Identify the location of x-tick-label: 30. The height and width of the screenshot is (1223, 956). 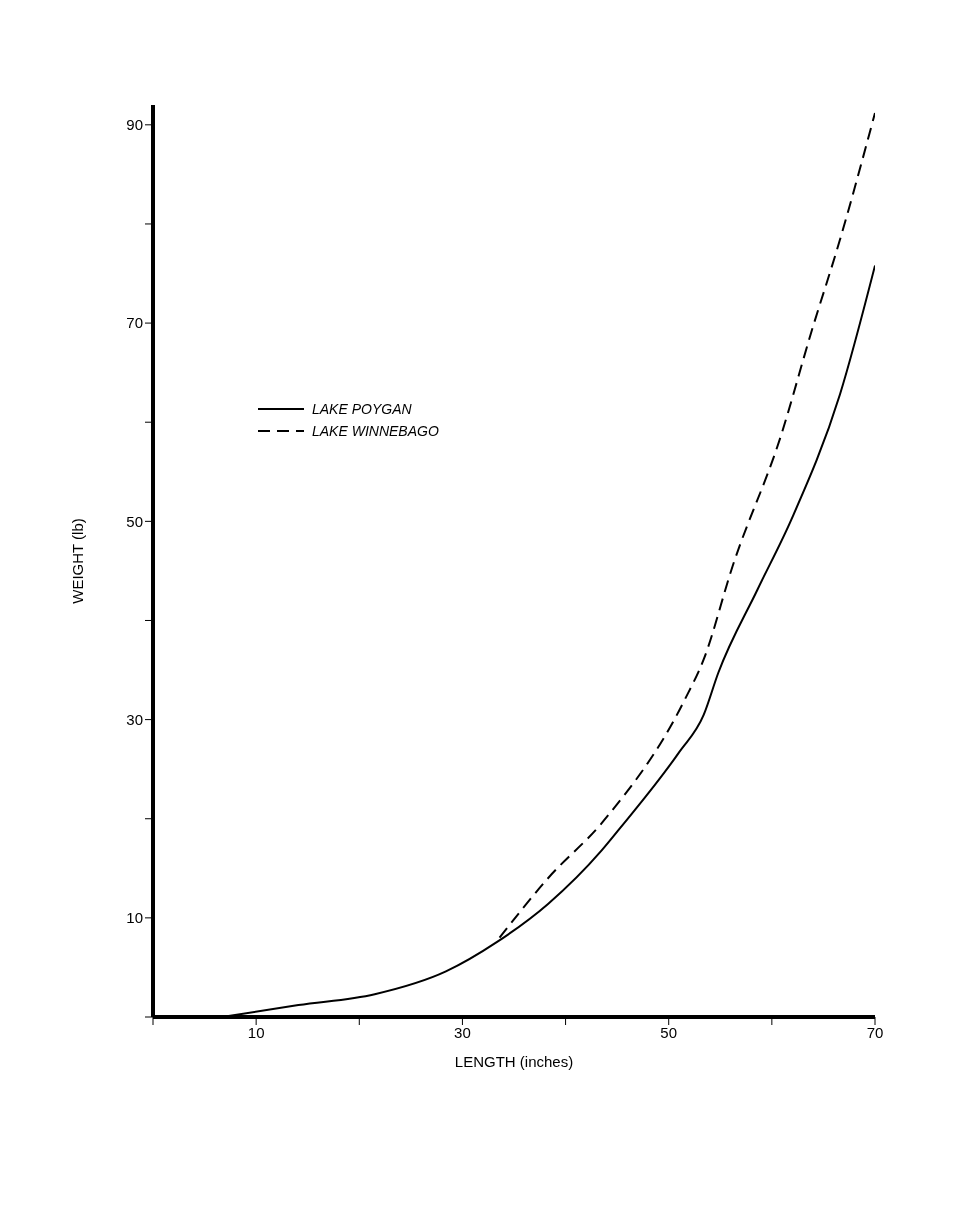
(462, 1032).